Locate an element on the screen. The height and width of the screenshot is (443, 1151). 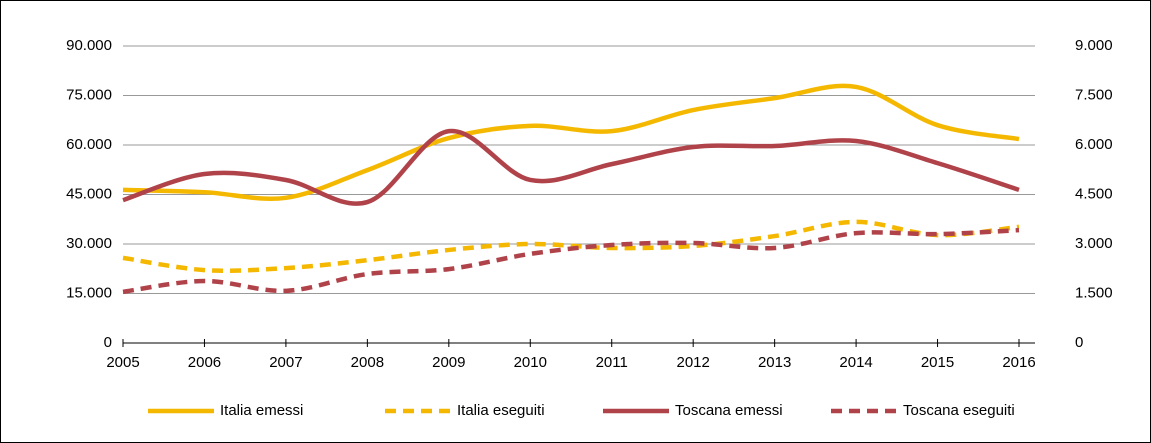
y-tick-label: 30.000 is located at coordinates (89, 243).